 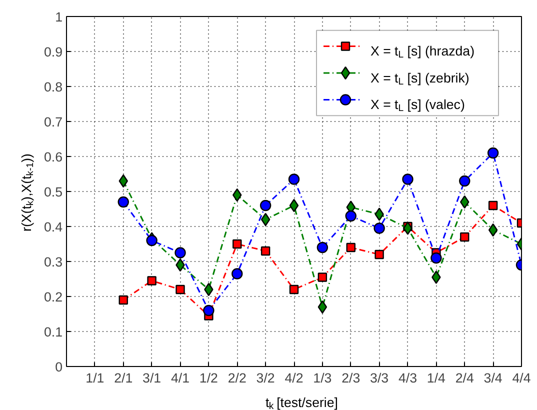 What do you see at coordinates (351, 378) in the screenshot?
I see `x-tick-label: 2/3` at bounding box center [351, 378].